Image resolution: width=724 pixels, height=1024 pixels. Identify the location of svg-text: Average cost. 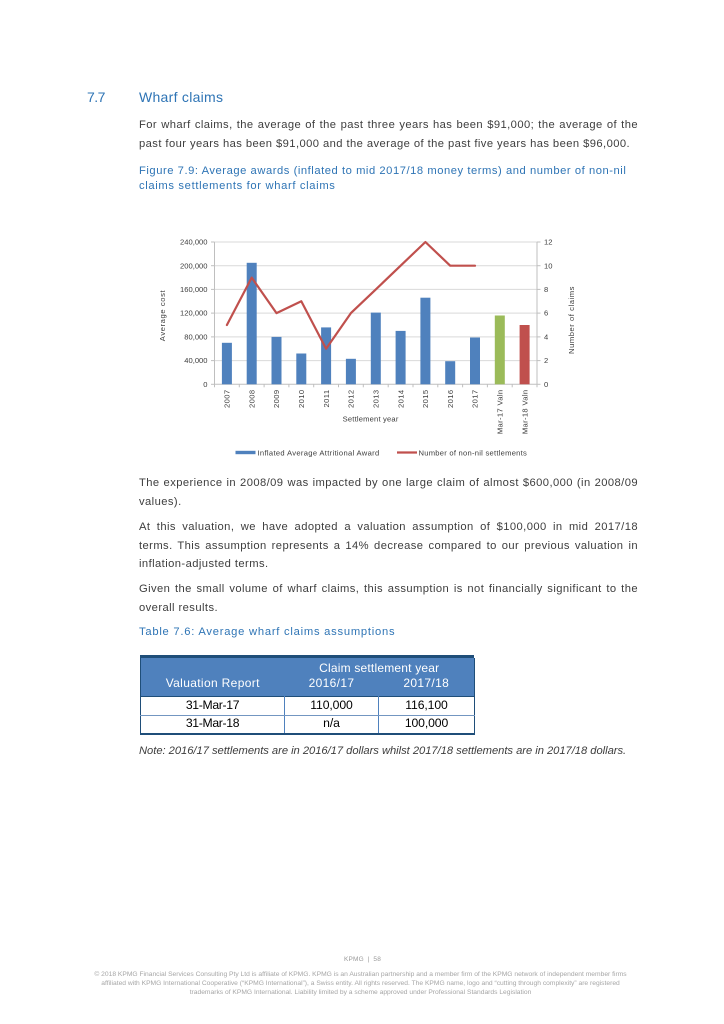
(162, 316).